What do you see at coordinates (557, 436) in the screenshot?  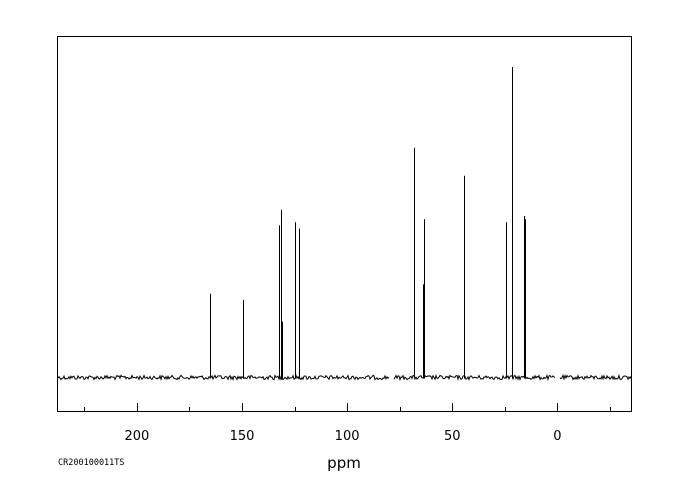 I see `tick-label: 0` at bounding box center [557, 436].